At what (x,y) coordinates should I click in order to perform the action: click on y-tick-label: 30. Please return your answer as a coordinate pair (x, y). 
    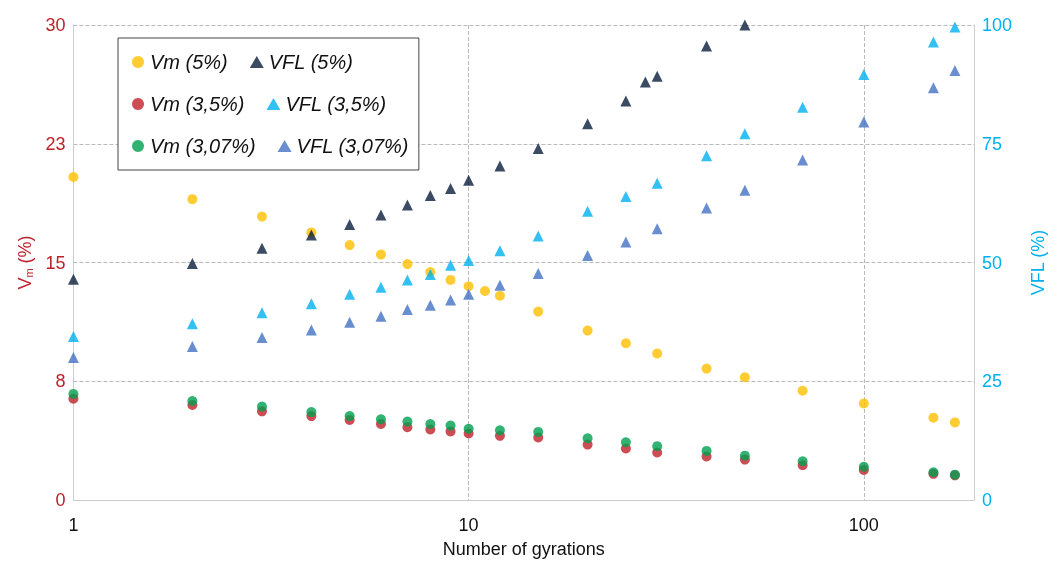
    Looking at the image, I should click on (55, 25).